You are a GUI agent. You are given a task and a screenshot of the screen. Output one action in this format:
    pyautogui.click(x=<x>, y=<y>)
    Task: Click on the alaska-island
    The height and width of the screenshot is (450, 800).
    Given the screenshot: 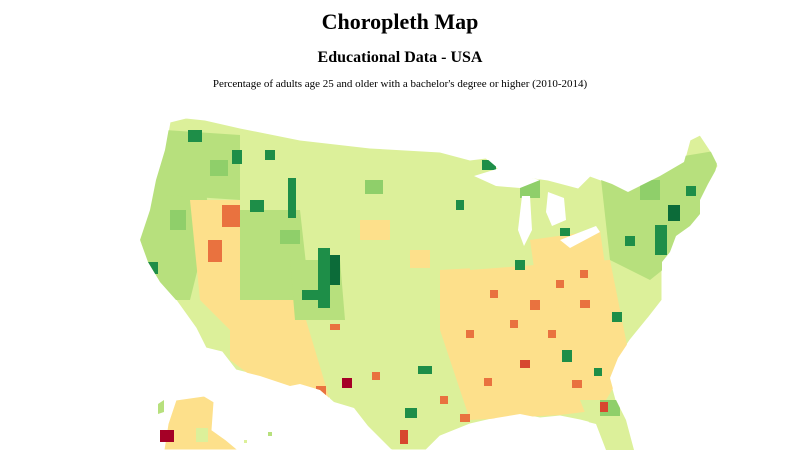 What is the action you would take?
    pyautogui.click(x=161, y=407)
    